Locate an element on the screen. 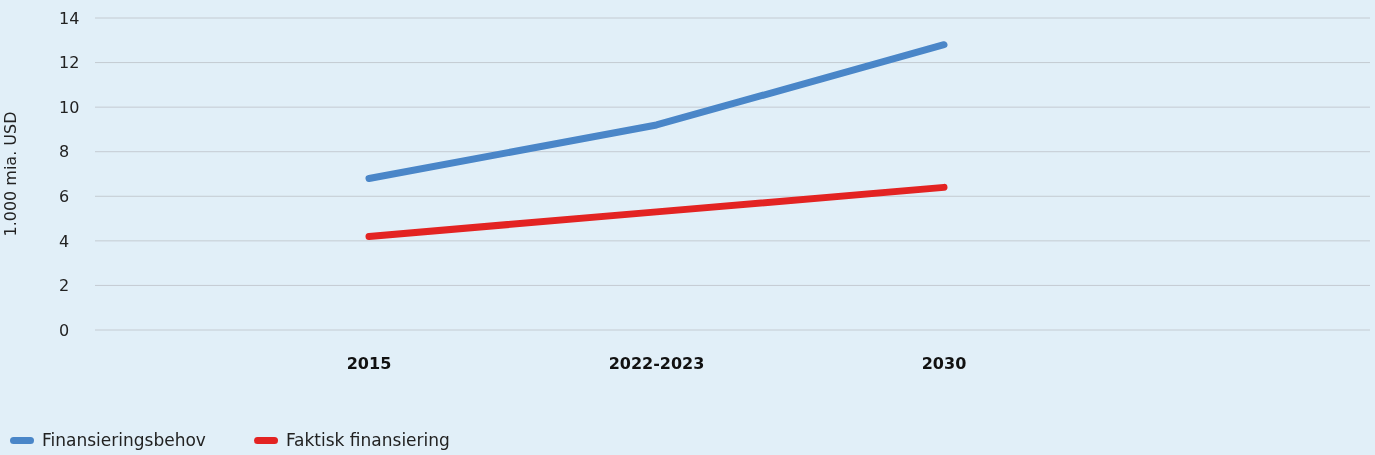  y-tick-label: 4 is located at coordinates (64, 241).